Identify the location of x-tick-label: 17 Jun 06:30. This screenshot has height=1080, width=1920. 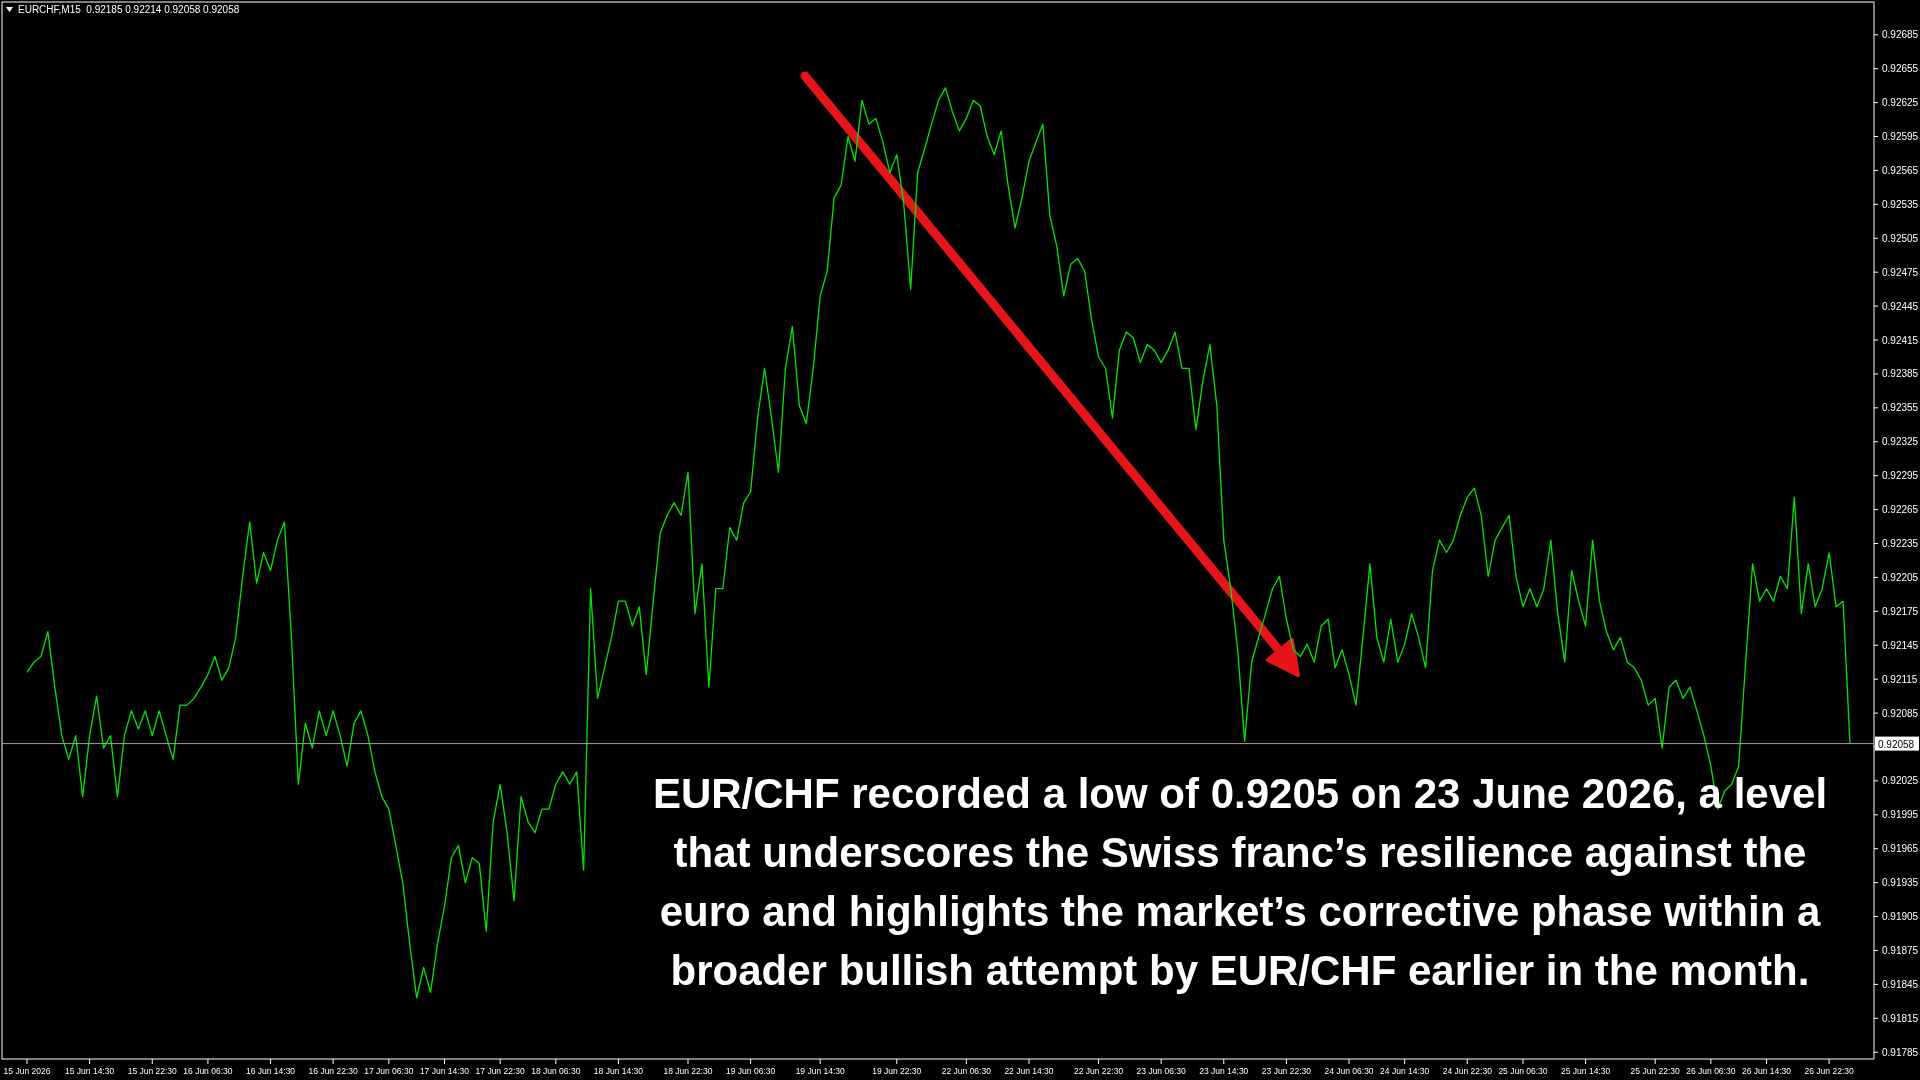
(389, 1071).